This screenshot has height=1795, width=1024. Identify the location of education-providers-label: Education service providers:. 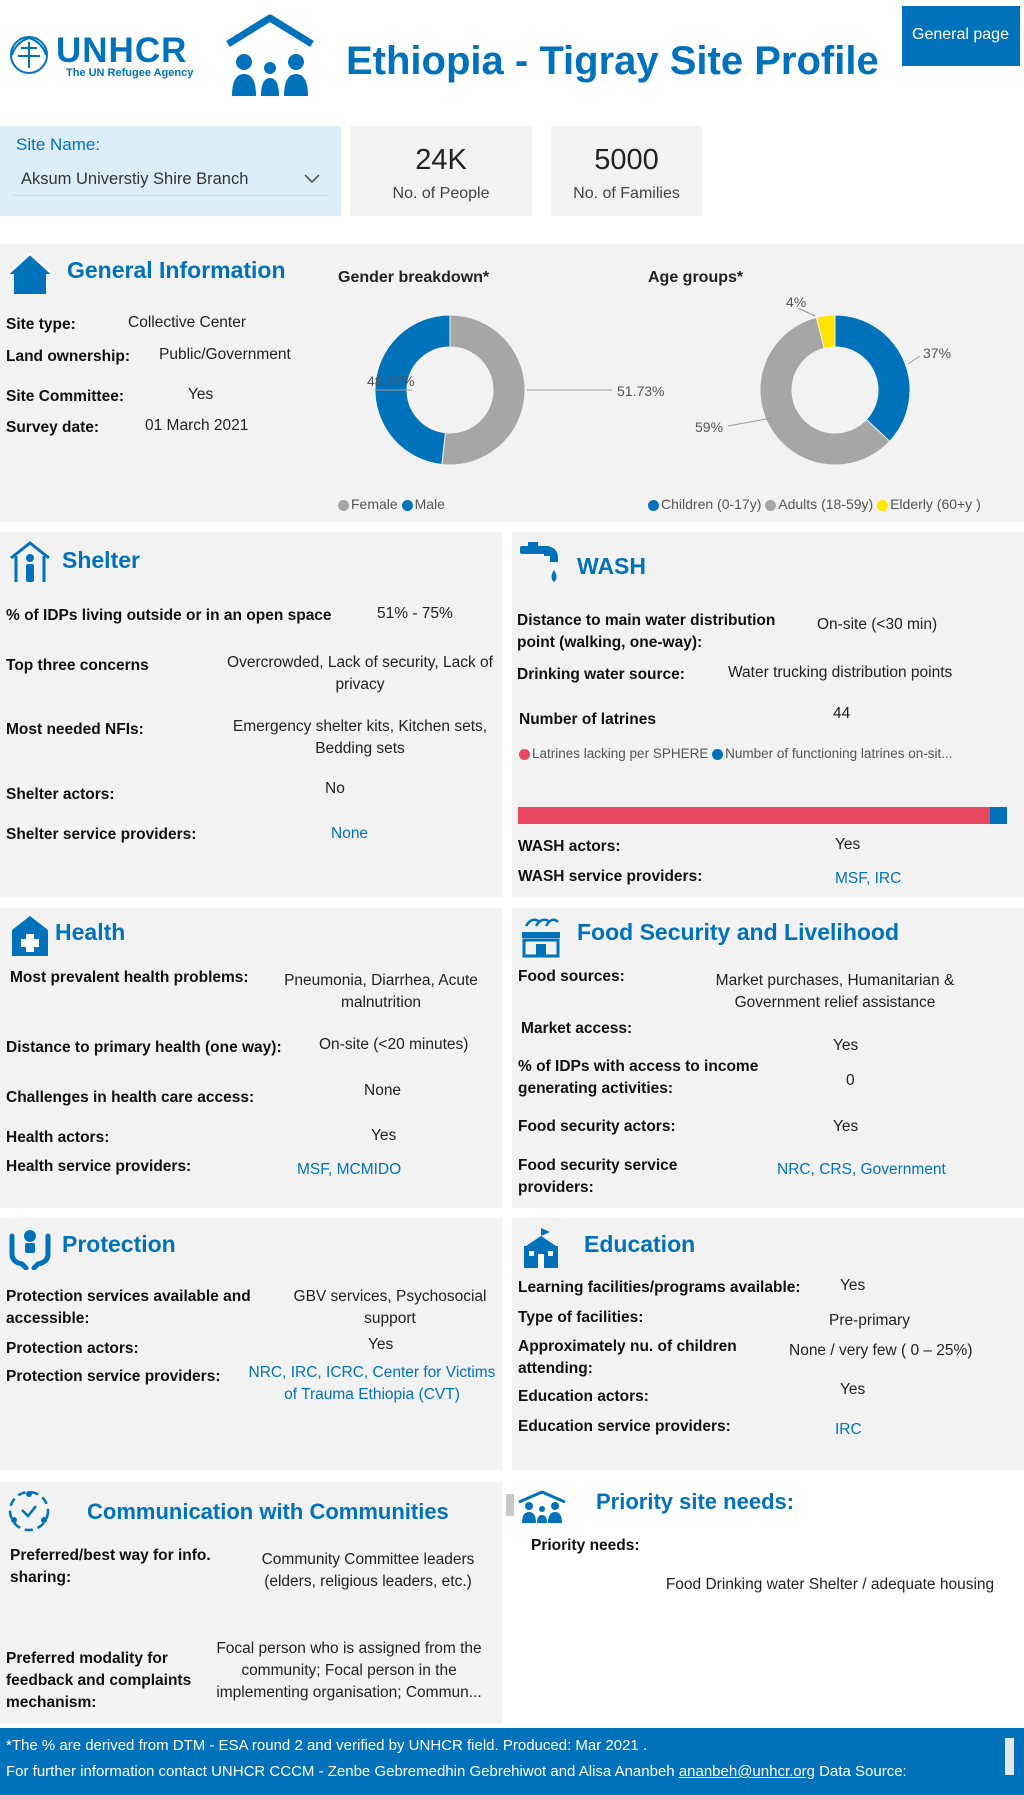
(624, 1426).